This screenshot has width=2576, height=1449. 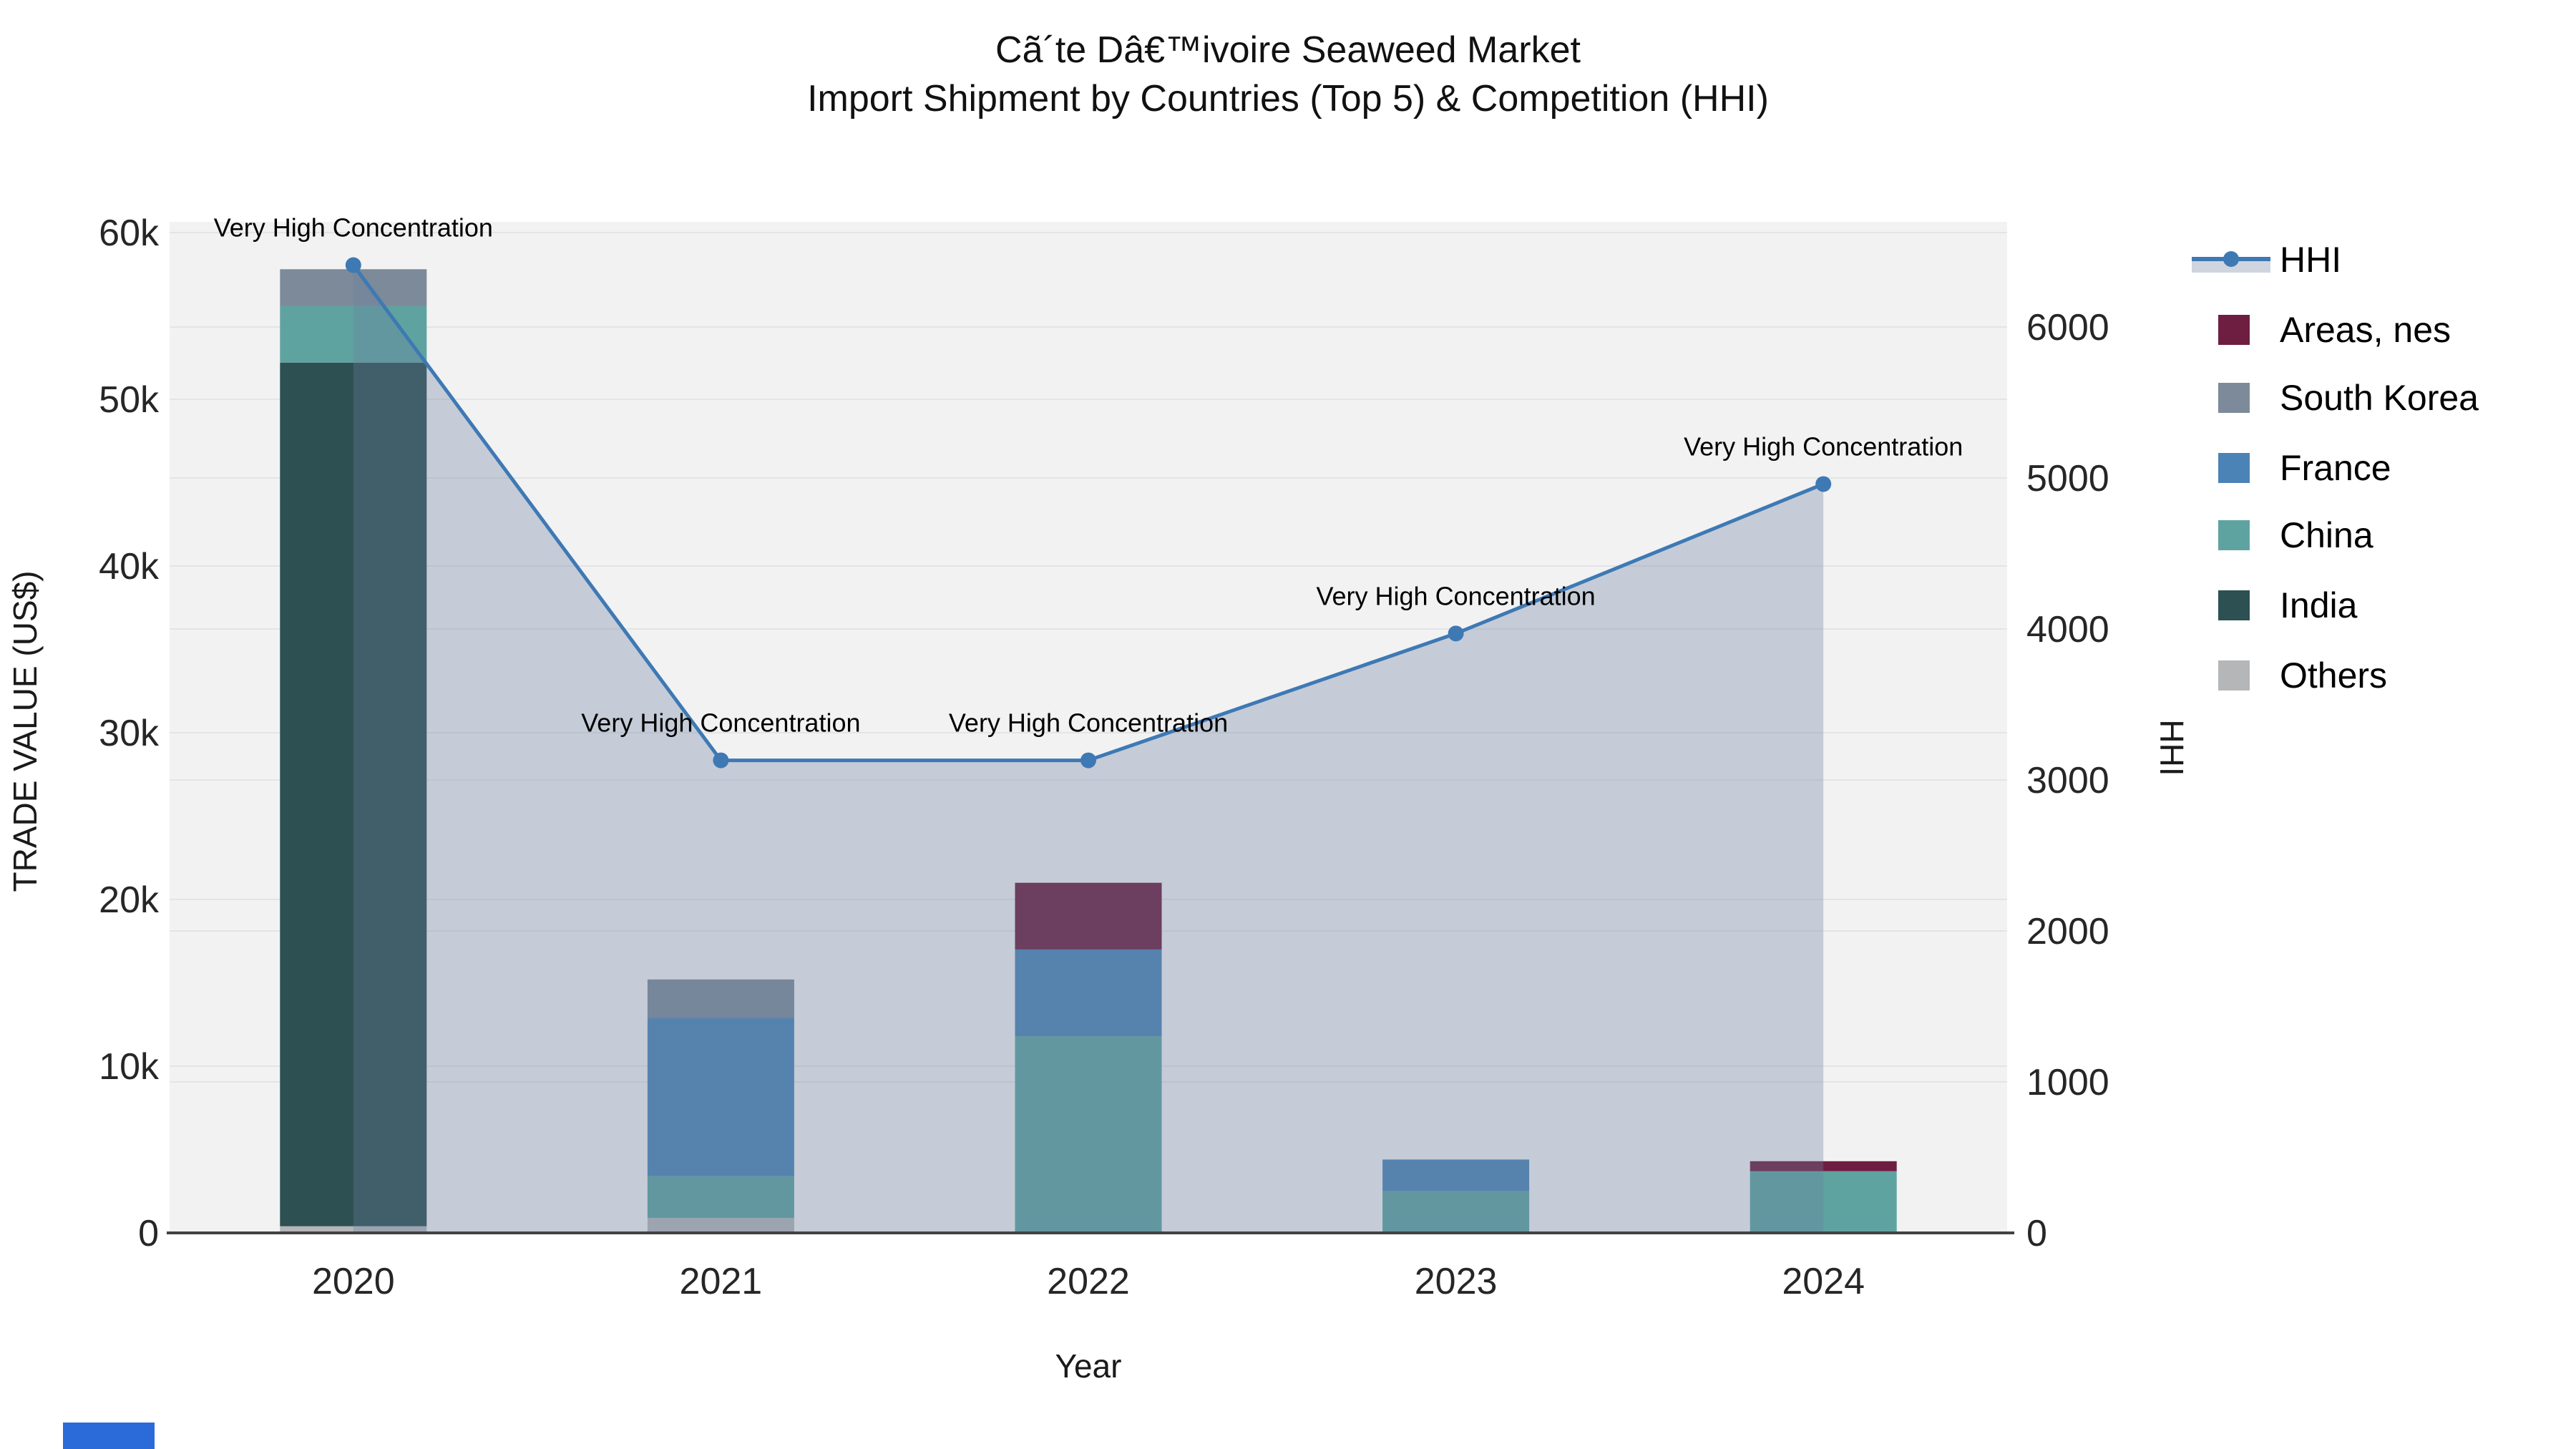 I want to click on x-tick-label: 2024, so click(x=1823, y=1281).